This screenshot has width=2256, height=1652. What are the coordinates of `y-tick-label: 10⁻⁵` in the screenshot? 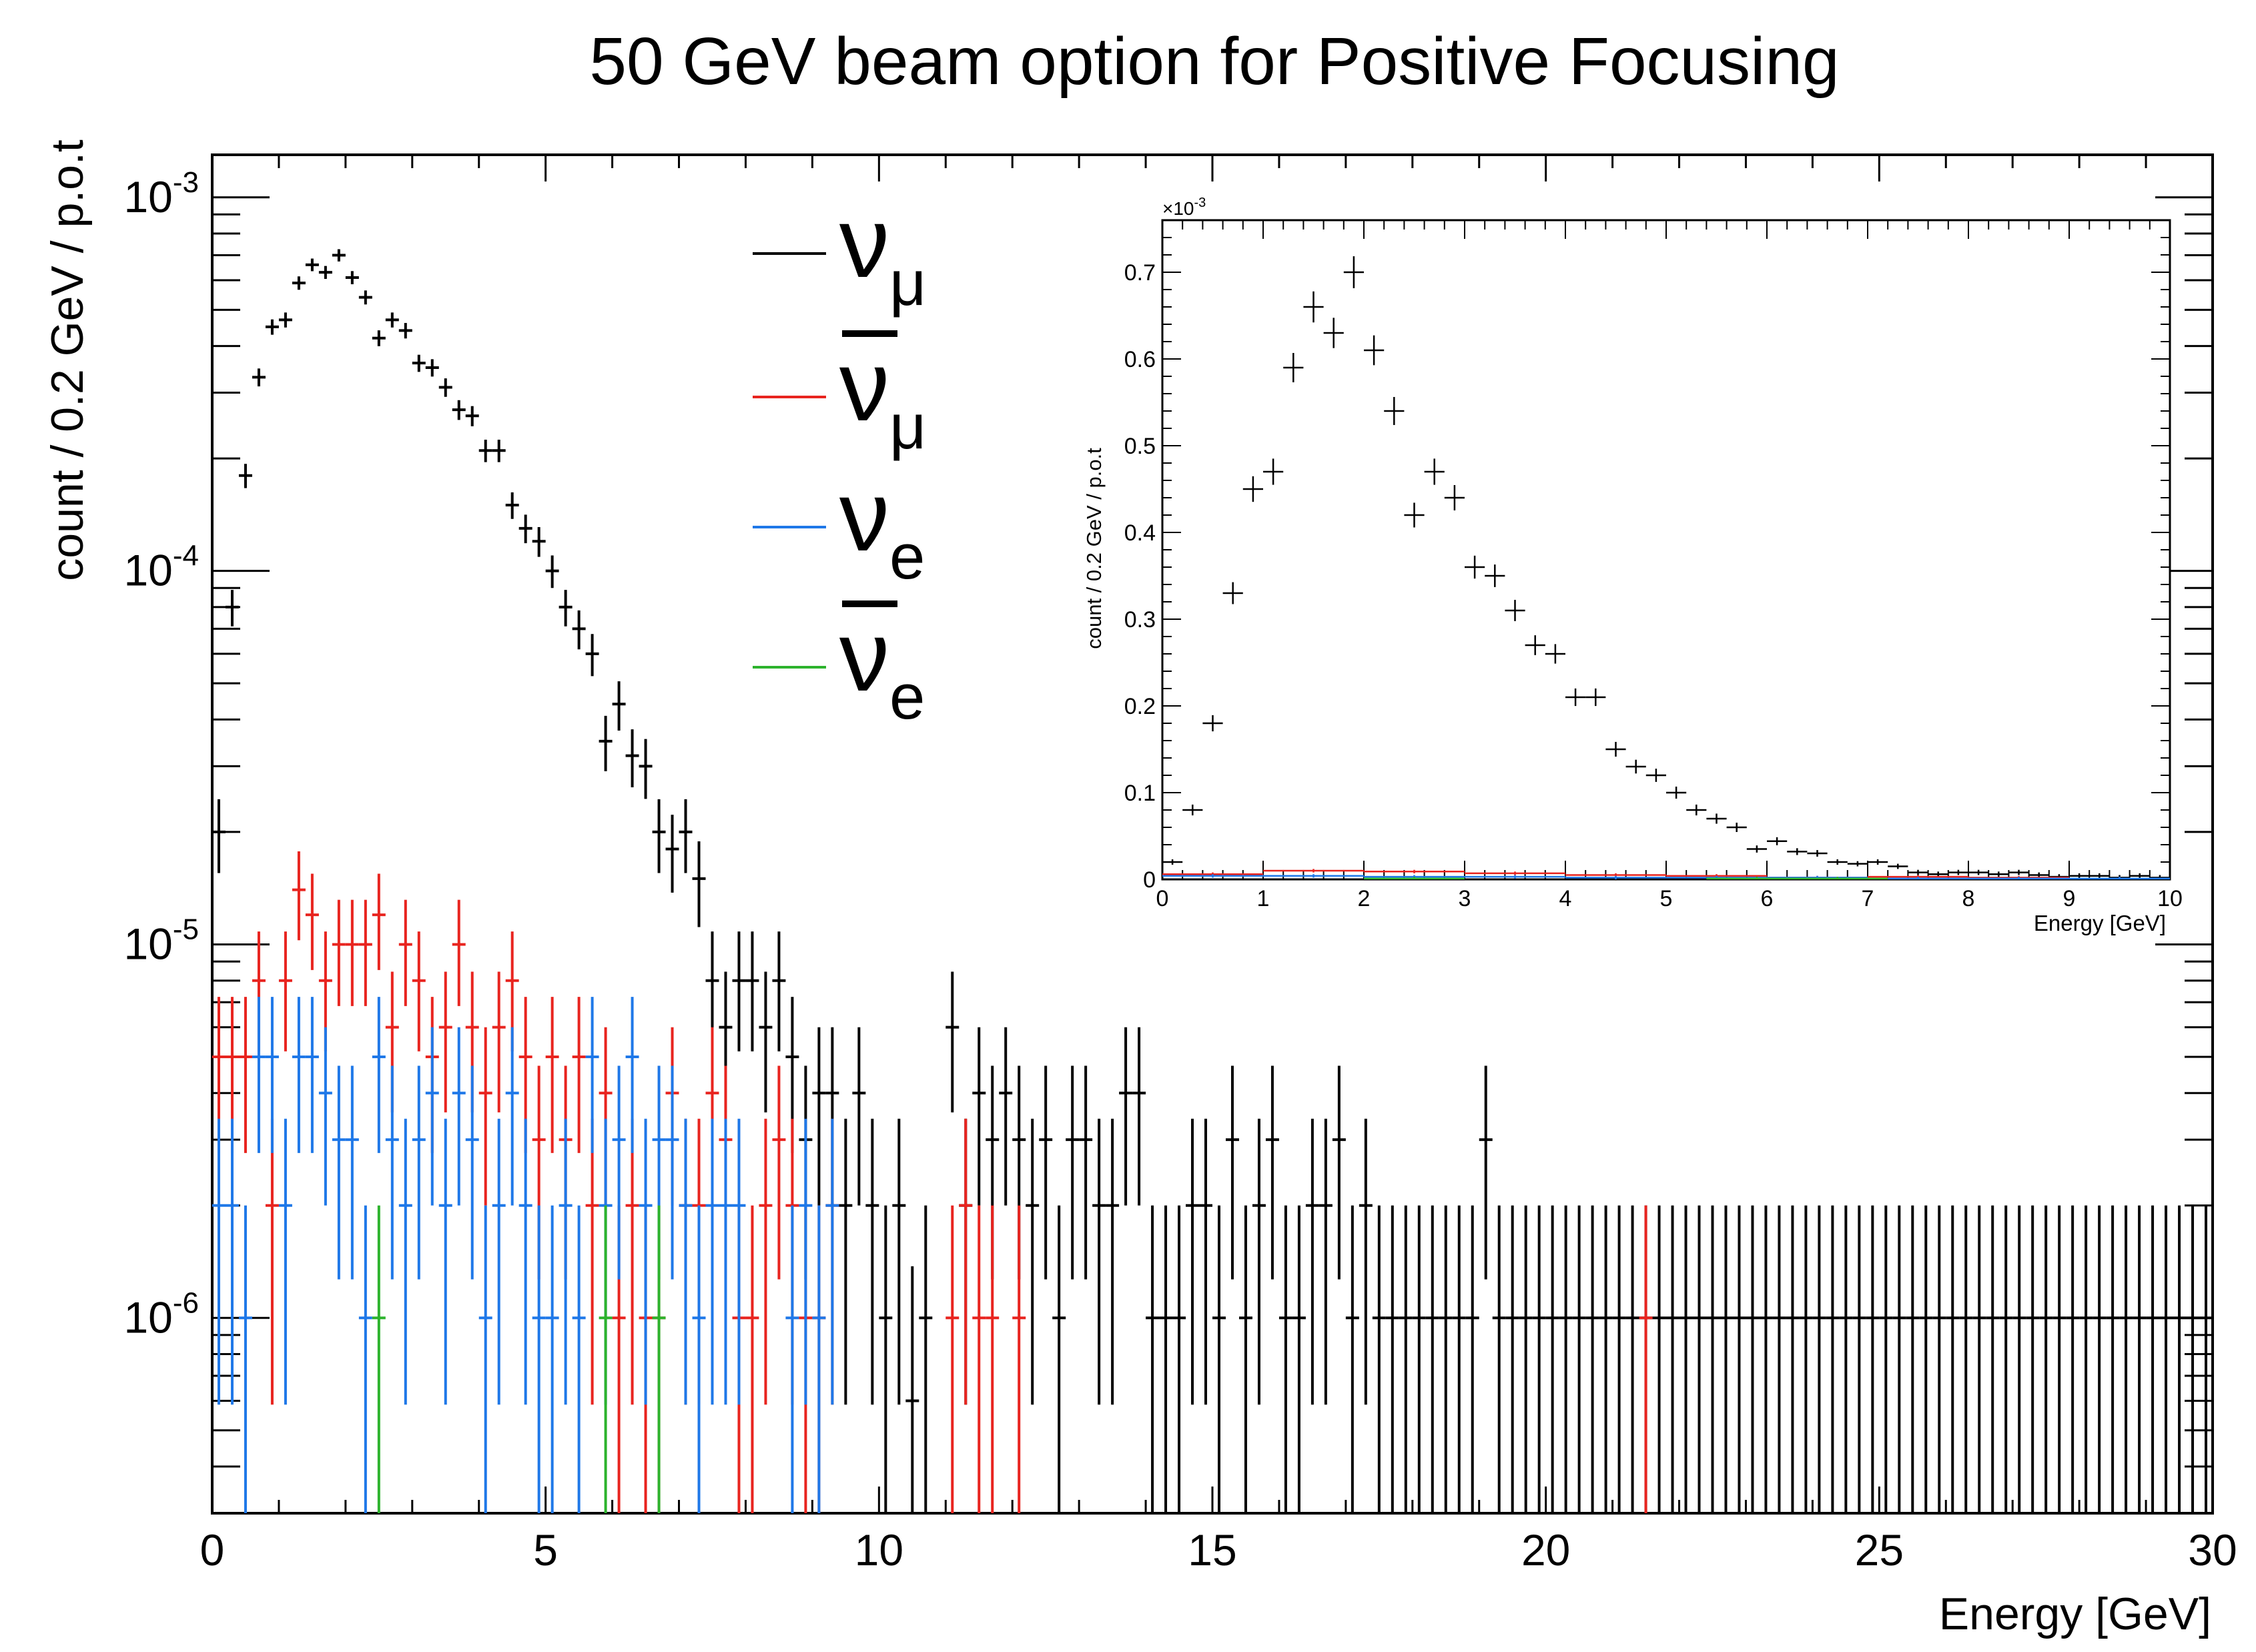 It's located at (161, 940).